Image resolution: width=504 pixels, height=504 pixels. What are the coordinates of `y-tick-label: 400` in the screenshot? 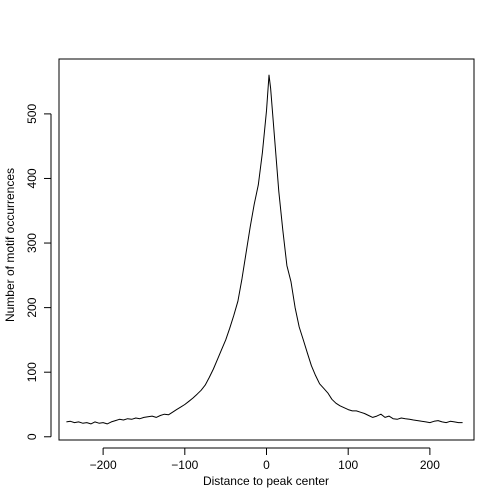 It's located at (32, 178).